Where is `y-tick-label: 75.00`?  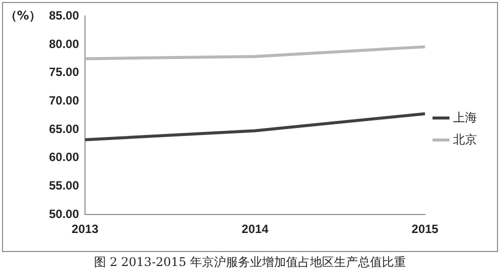 y-tick-label: 75.00 is located at coordinates (64, 72).